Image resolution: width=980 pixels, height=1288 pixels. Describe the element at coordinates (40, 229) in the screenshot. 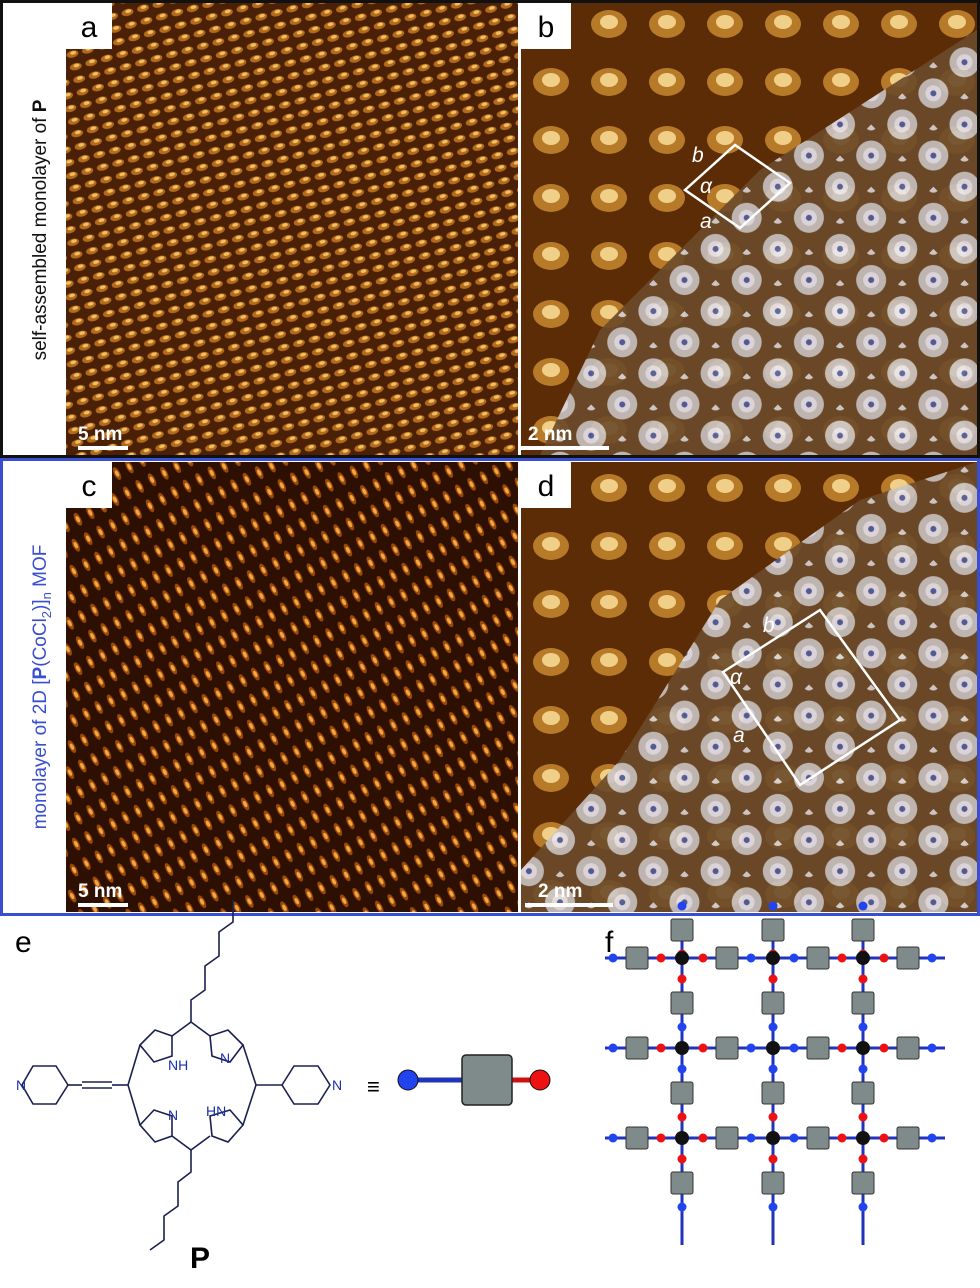

I see `side-label: self-assembled monolayer of P` at that location.